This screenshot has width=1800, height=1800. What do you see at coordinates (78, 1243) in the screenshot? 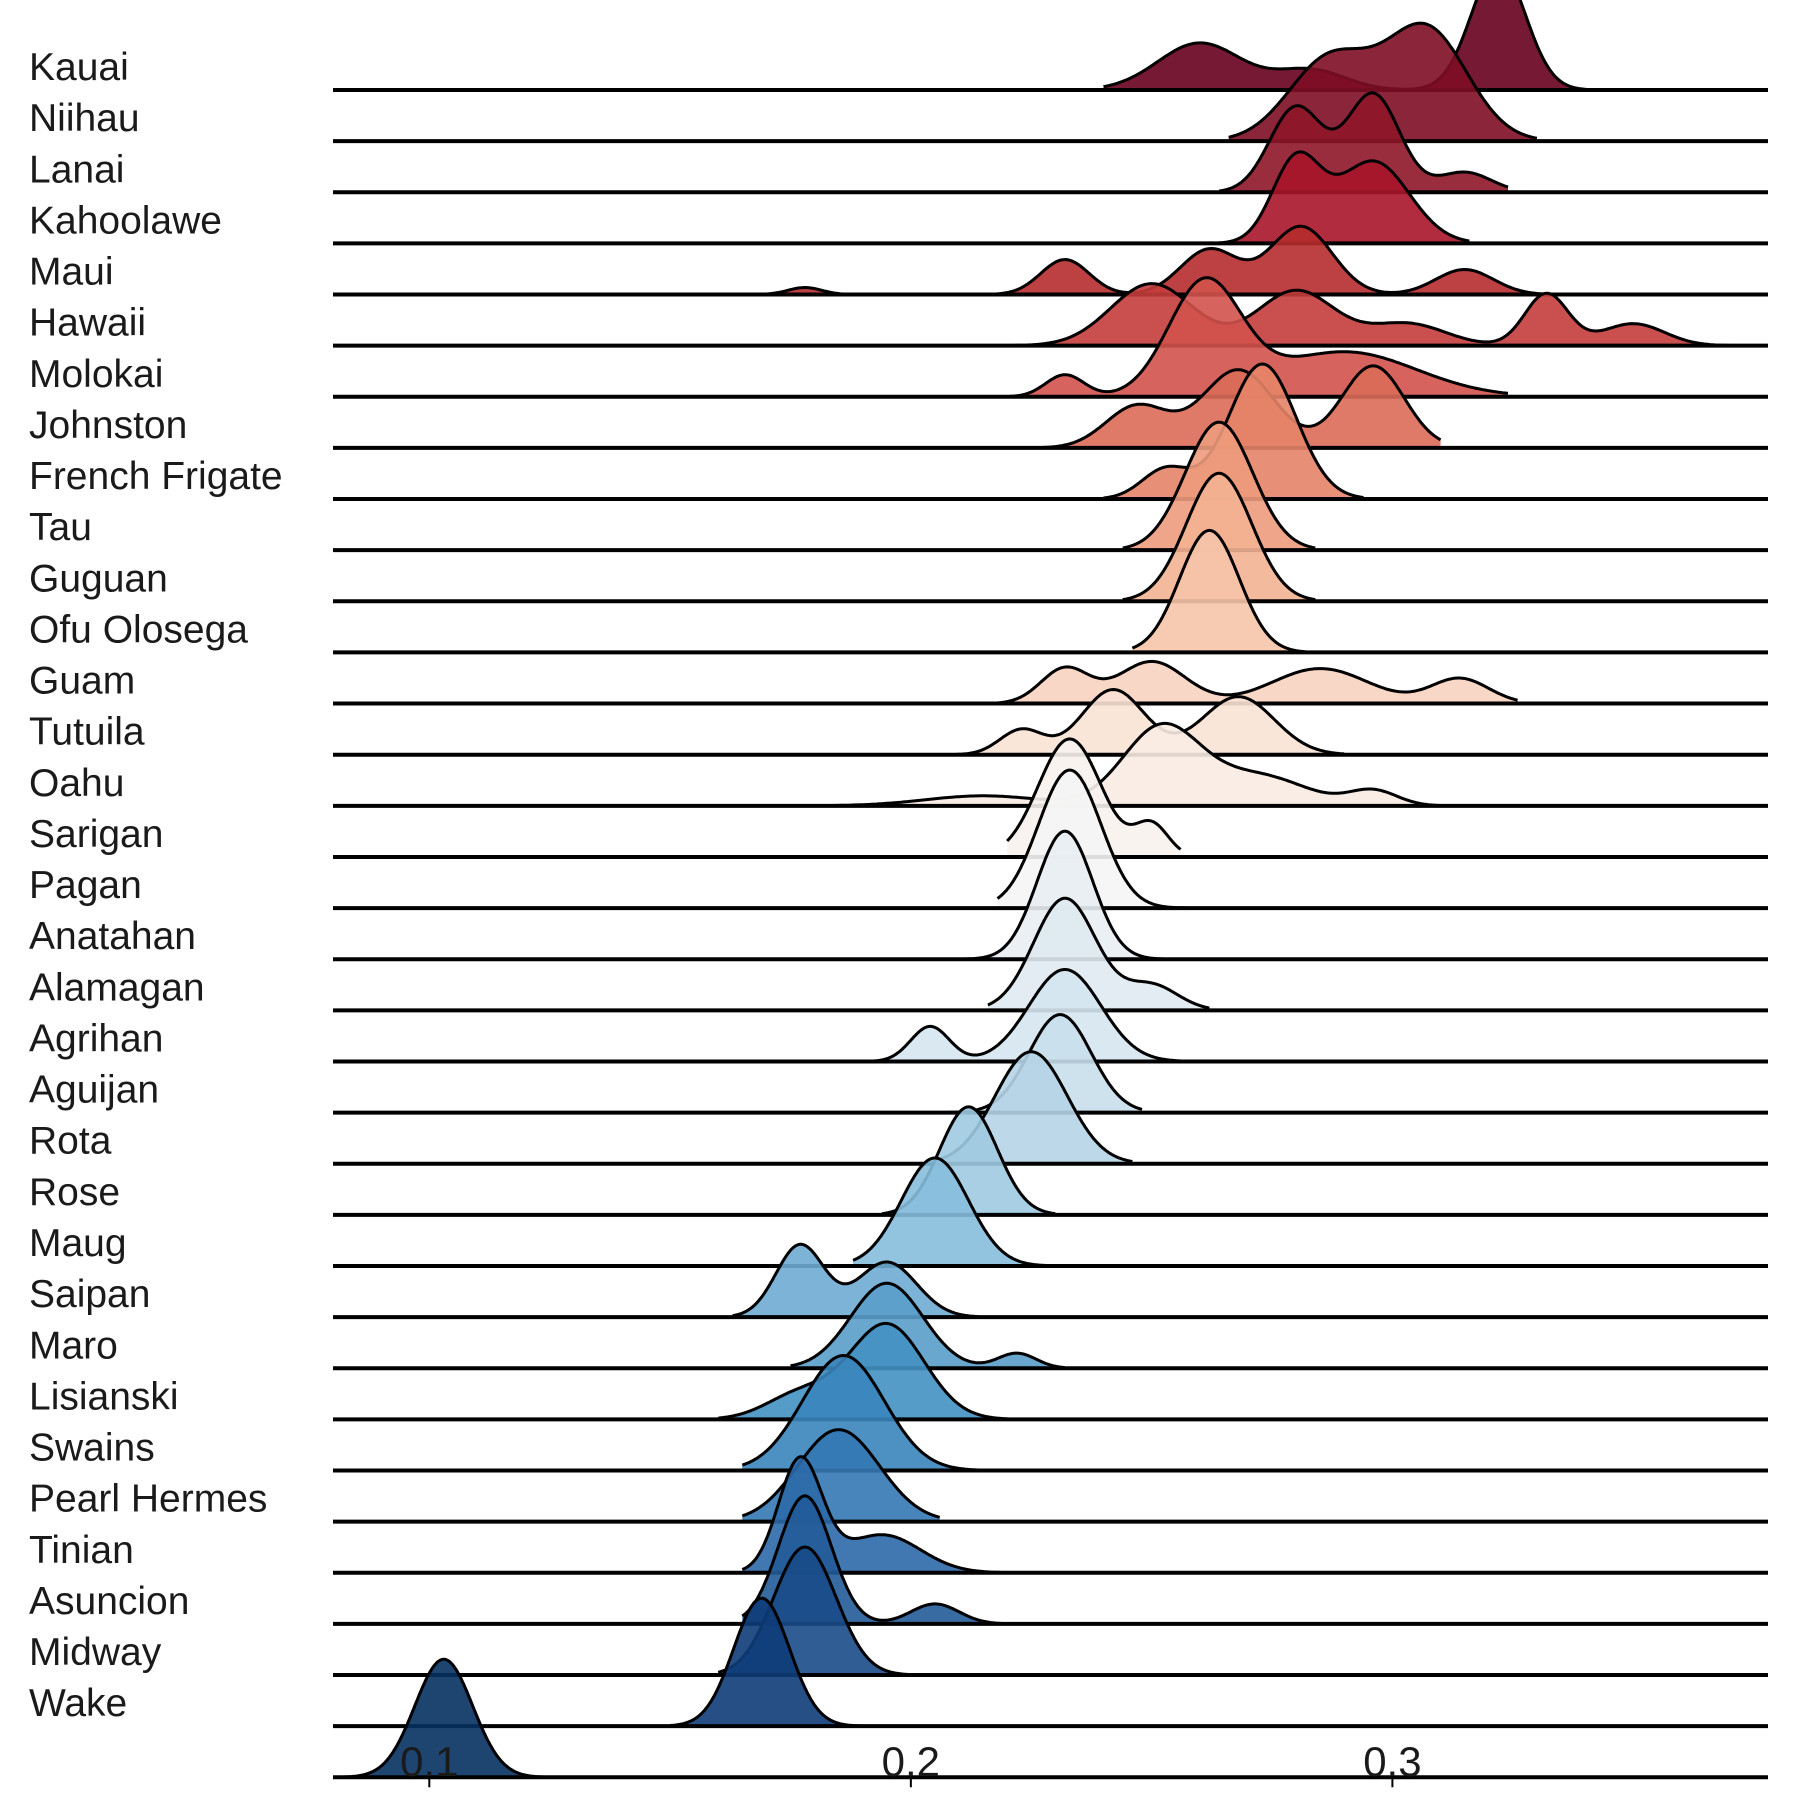
I see `category-label-maug: Maug` at bounding box center [78, 1243].